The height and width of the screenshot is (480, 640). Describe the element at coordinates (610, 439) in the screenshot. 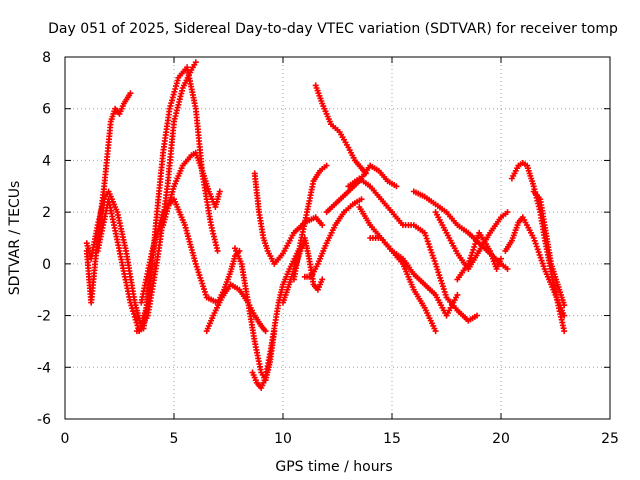

I see `x-tick-label: 25` at that location.